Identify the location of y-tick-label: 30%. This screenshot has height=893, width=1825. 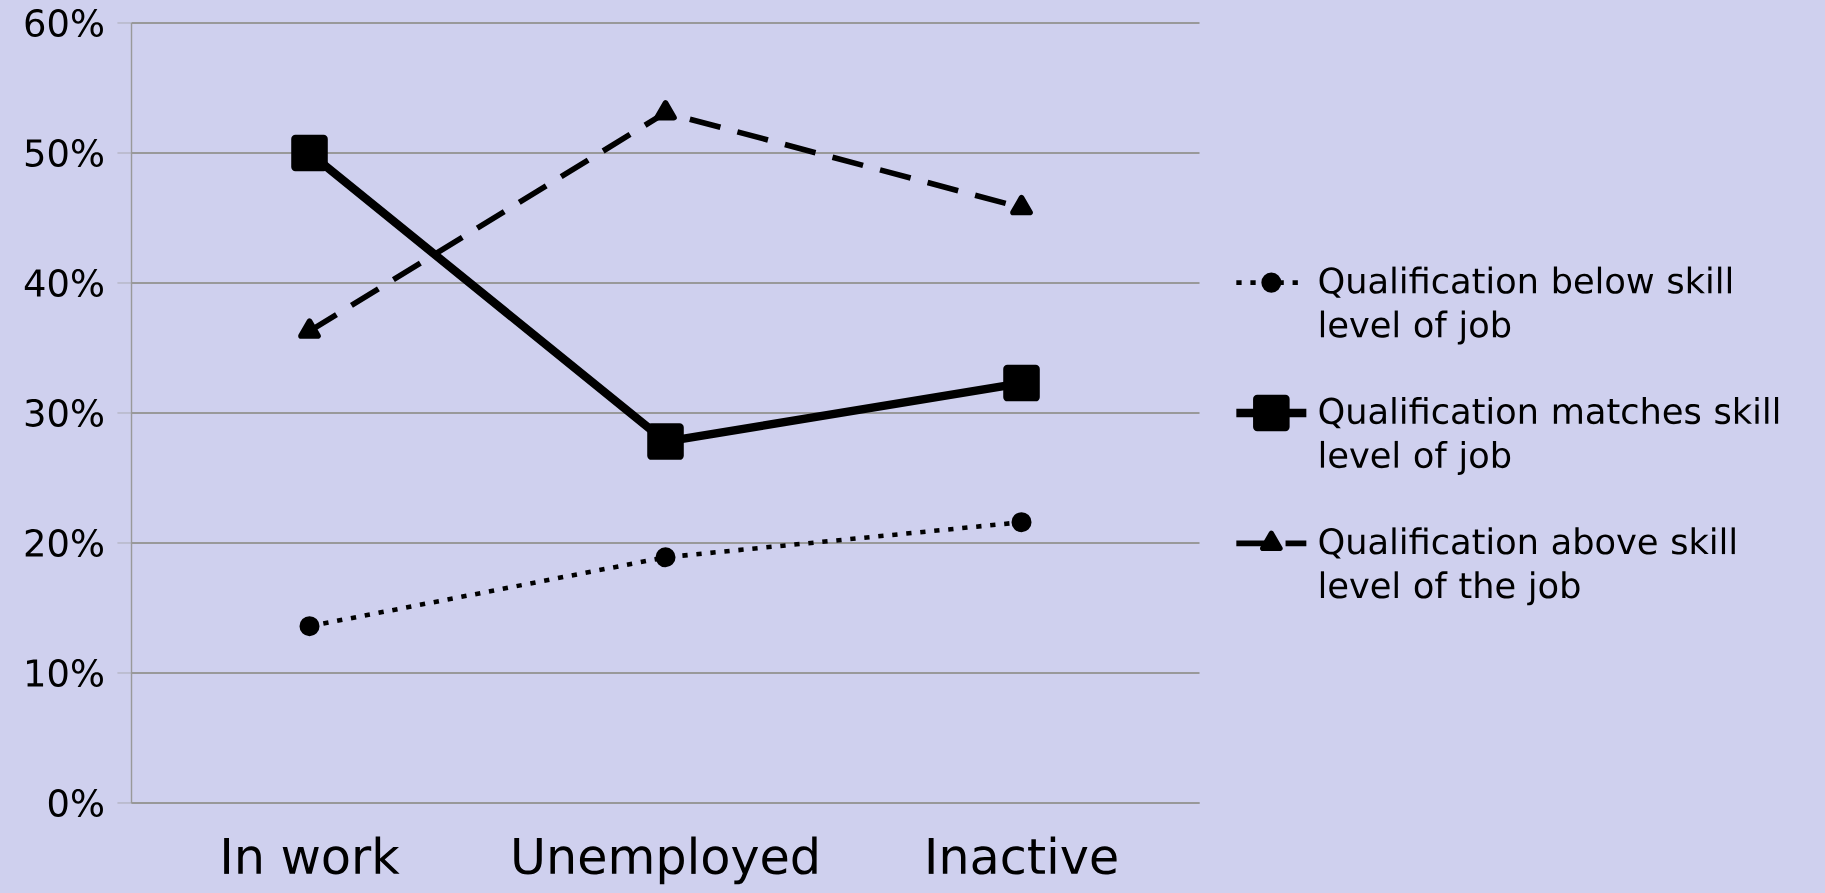
(64, 413).